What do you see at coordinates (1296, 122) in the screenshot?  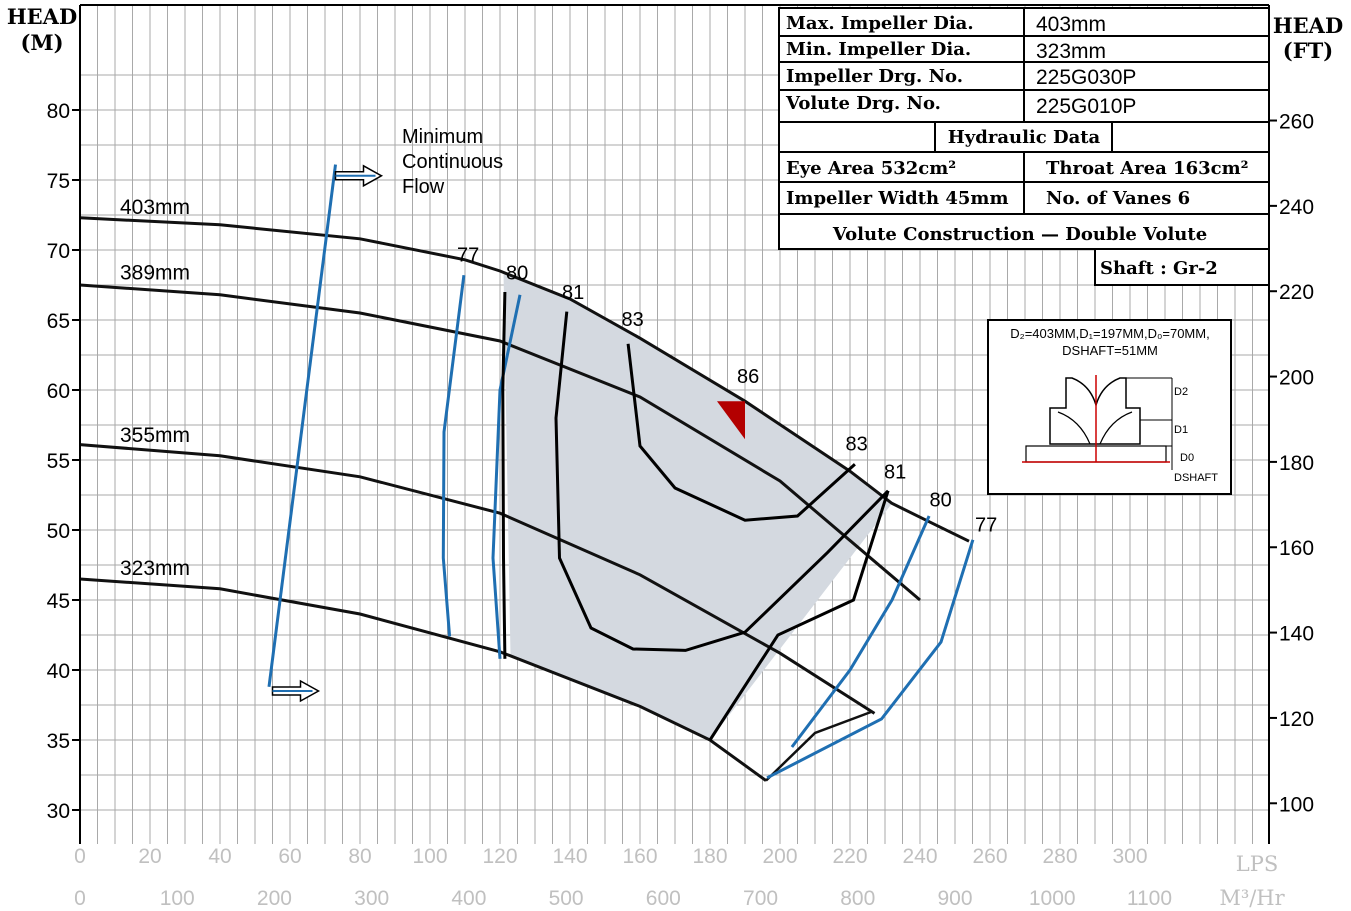 I see `y-right-tick-label: 260` at bounding box center [1296, 122].